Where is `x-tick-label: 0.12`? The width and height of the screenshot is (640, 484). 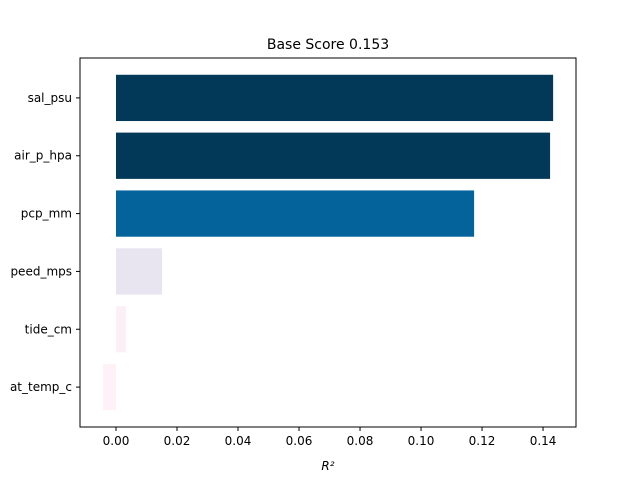
x-tick-label: 0.12 is located at coordinates (482, 441).